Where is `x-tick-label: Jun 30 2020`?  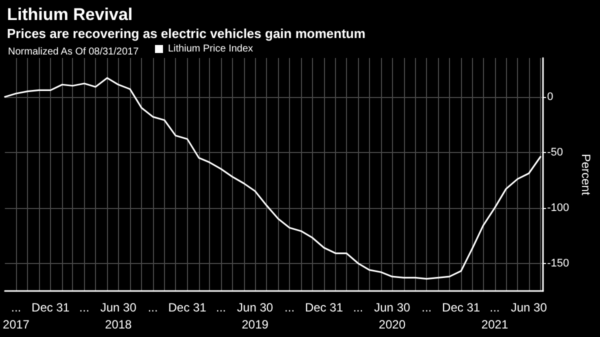
x-tick-label: Jun 30 2020 is located at coordinates (392, 316).